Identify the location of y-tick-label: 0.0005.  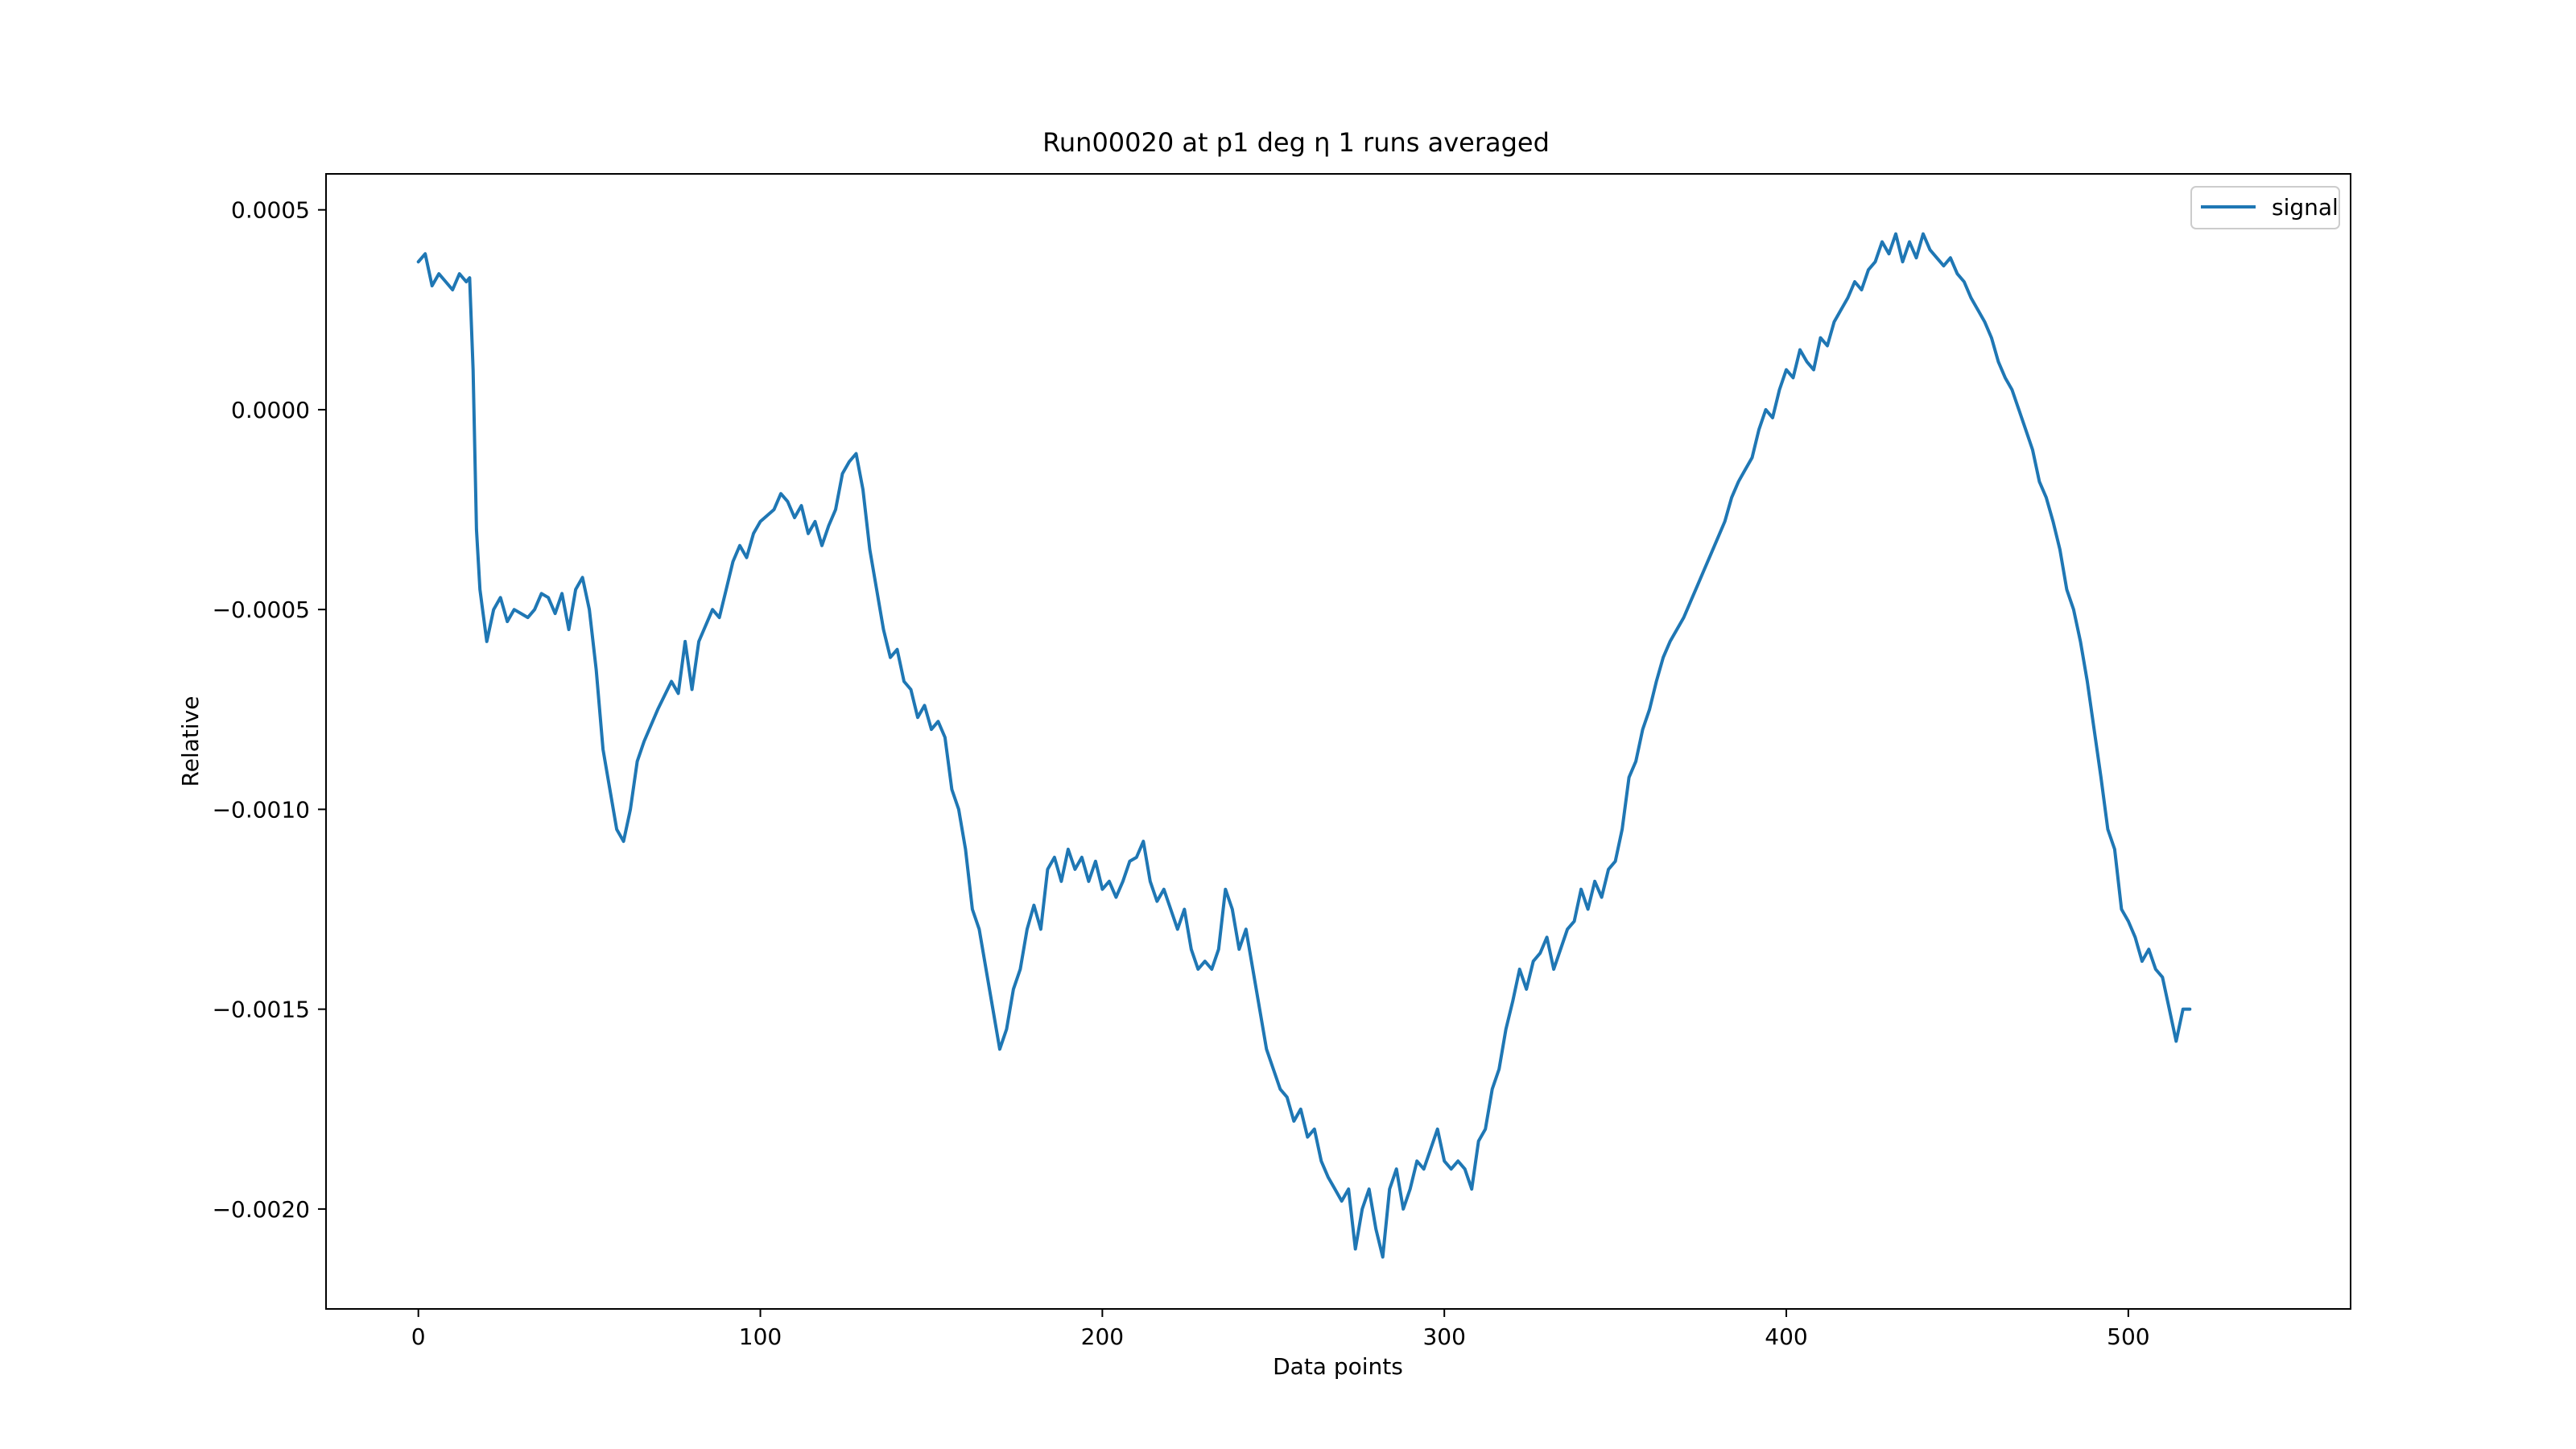
(270, 211).